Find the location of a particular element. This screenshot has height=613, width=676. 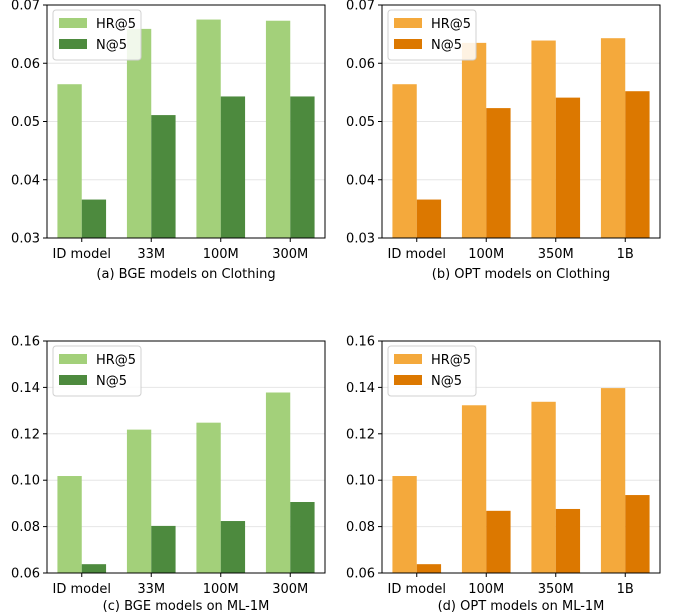

chart-caption: (a) BGE models on Clothing is located at coordinates (185, 274).